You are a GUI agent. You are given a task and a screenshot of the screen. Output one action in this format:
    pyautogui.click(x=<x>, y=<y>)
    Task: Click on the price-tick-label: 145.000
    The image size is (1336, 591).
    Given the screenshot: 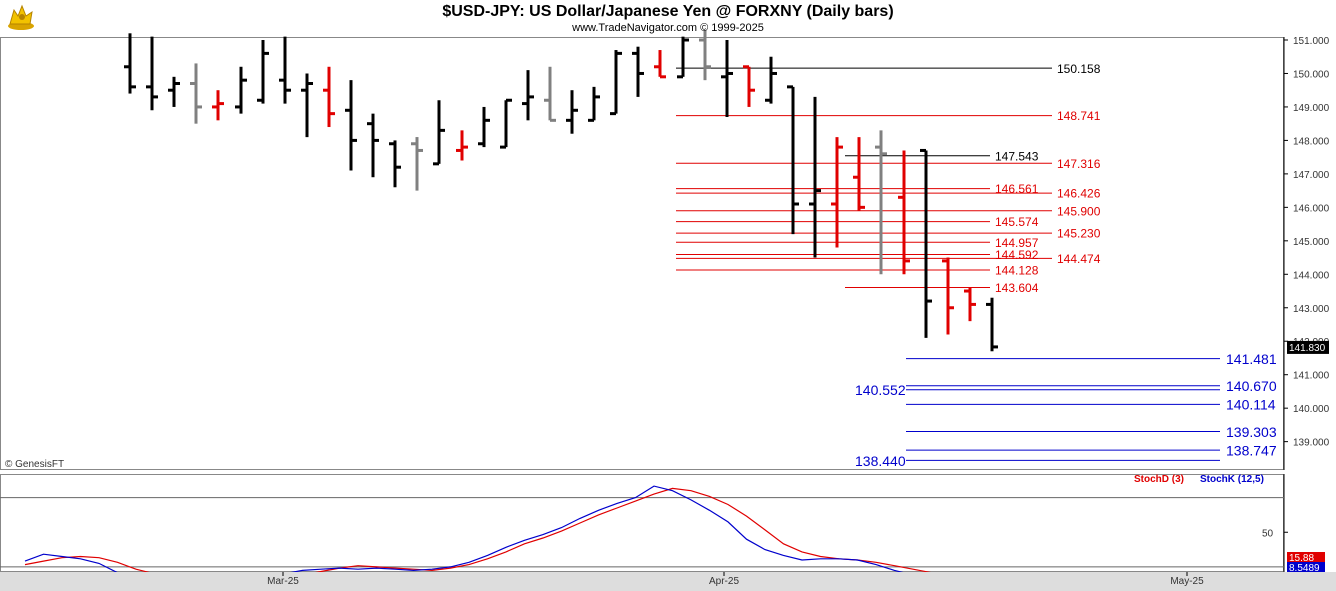 What is the action you would take?
    pyautogui.click(x=1311, y=242)
    